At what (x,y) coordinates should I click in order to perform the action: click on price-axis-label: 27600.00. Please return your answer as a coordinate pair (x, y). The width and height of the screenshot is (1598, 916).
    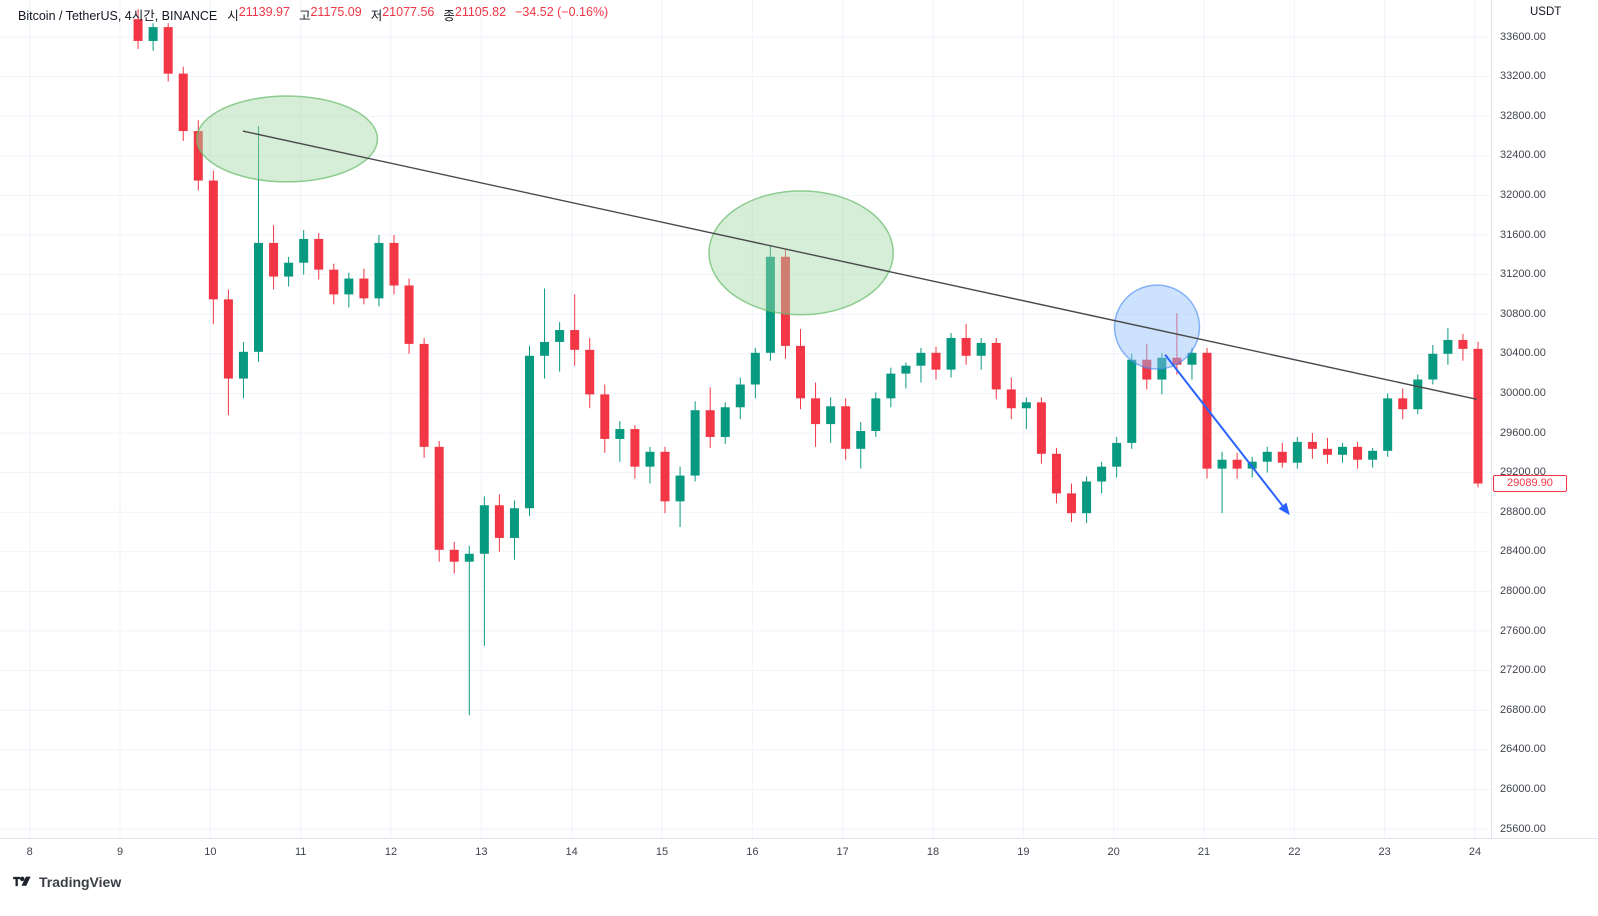
    Looking at the image, I should click on (1523, 630).